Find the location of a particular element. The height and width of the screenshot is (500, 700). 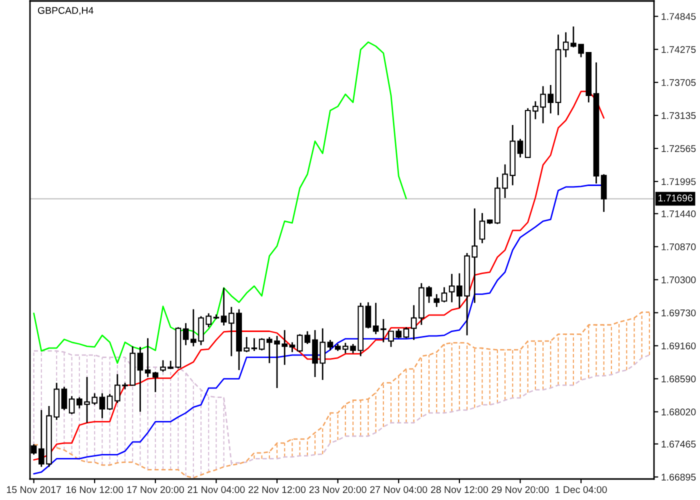

x-tick-label: 1 Dec 04:00 is located at coordinates (581, 490).